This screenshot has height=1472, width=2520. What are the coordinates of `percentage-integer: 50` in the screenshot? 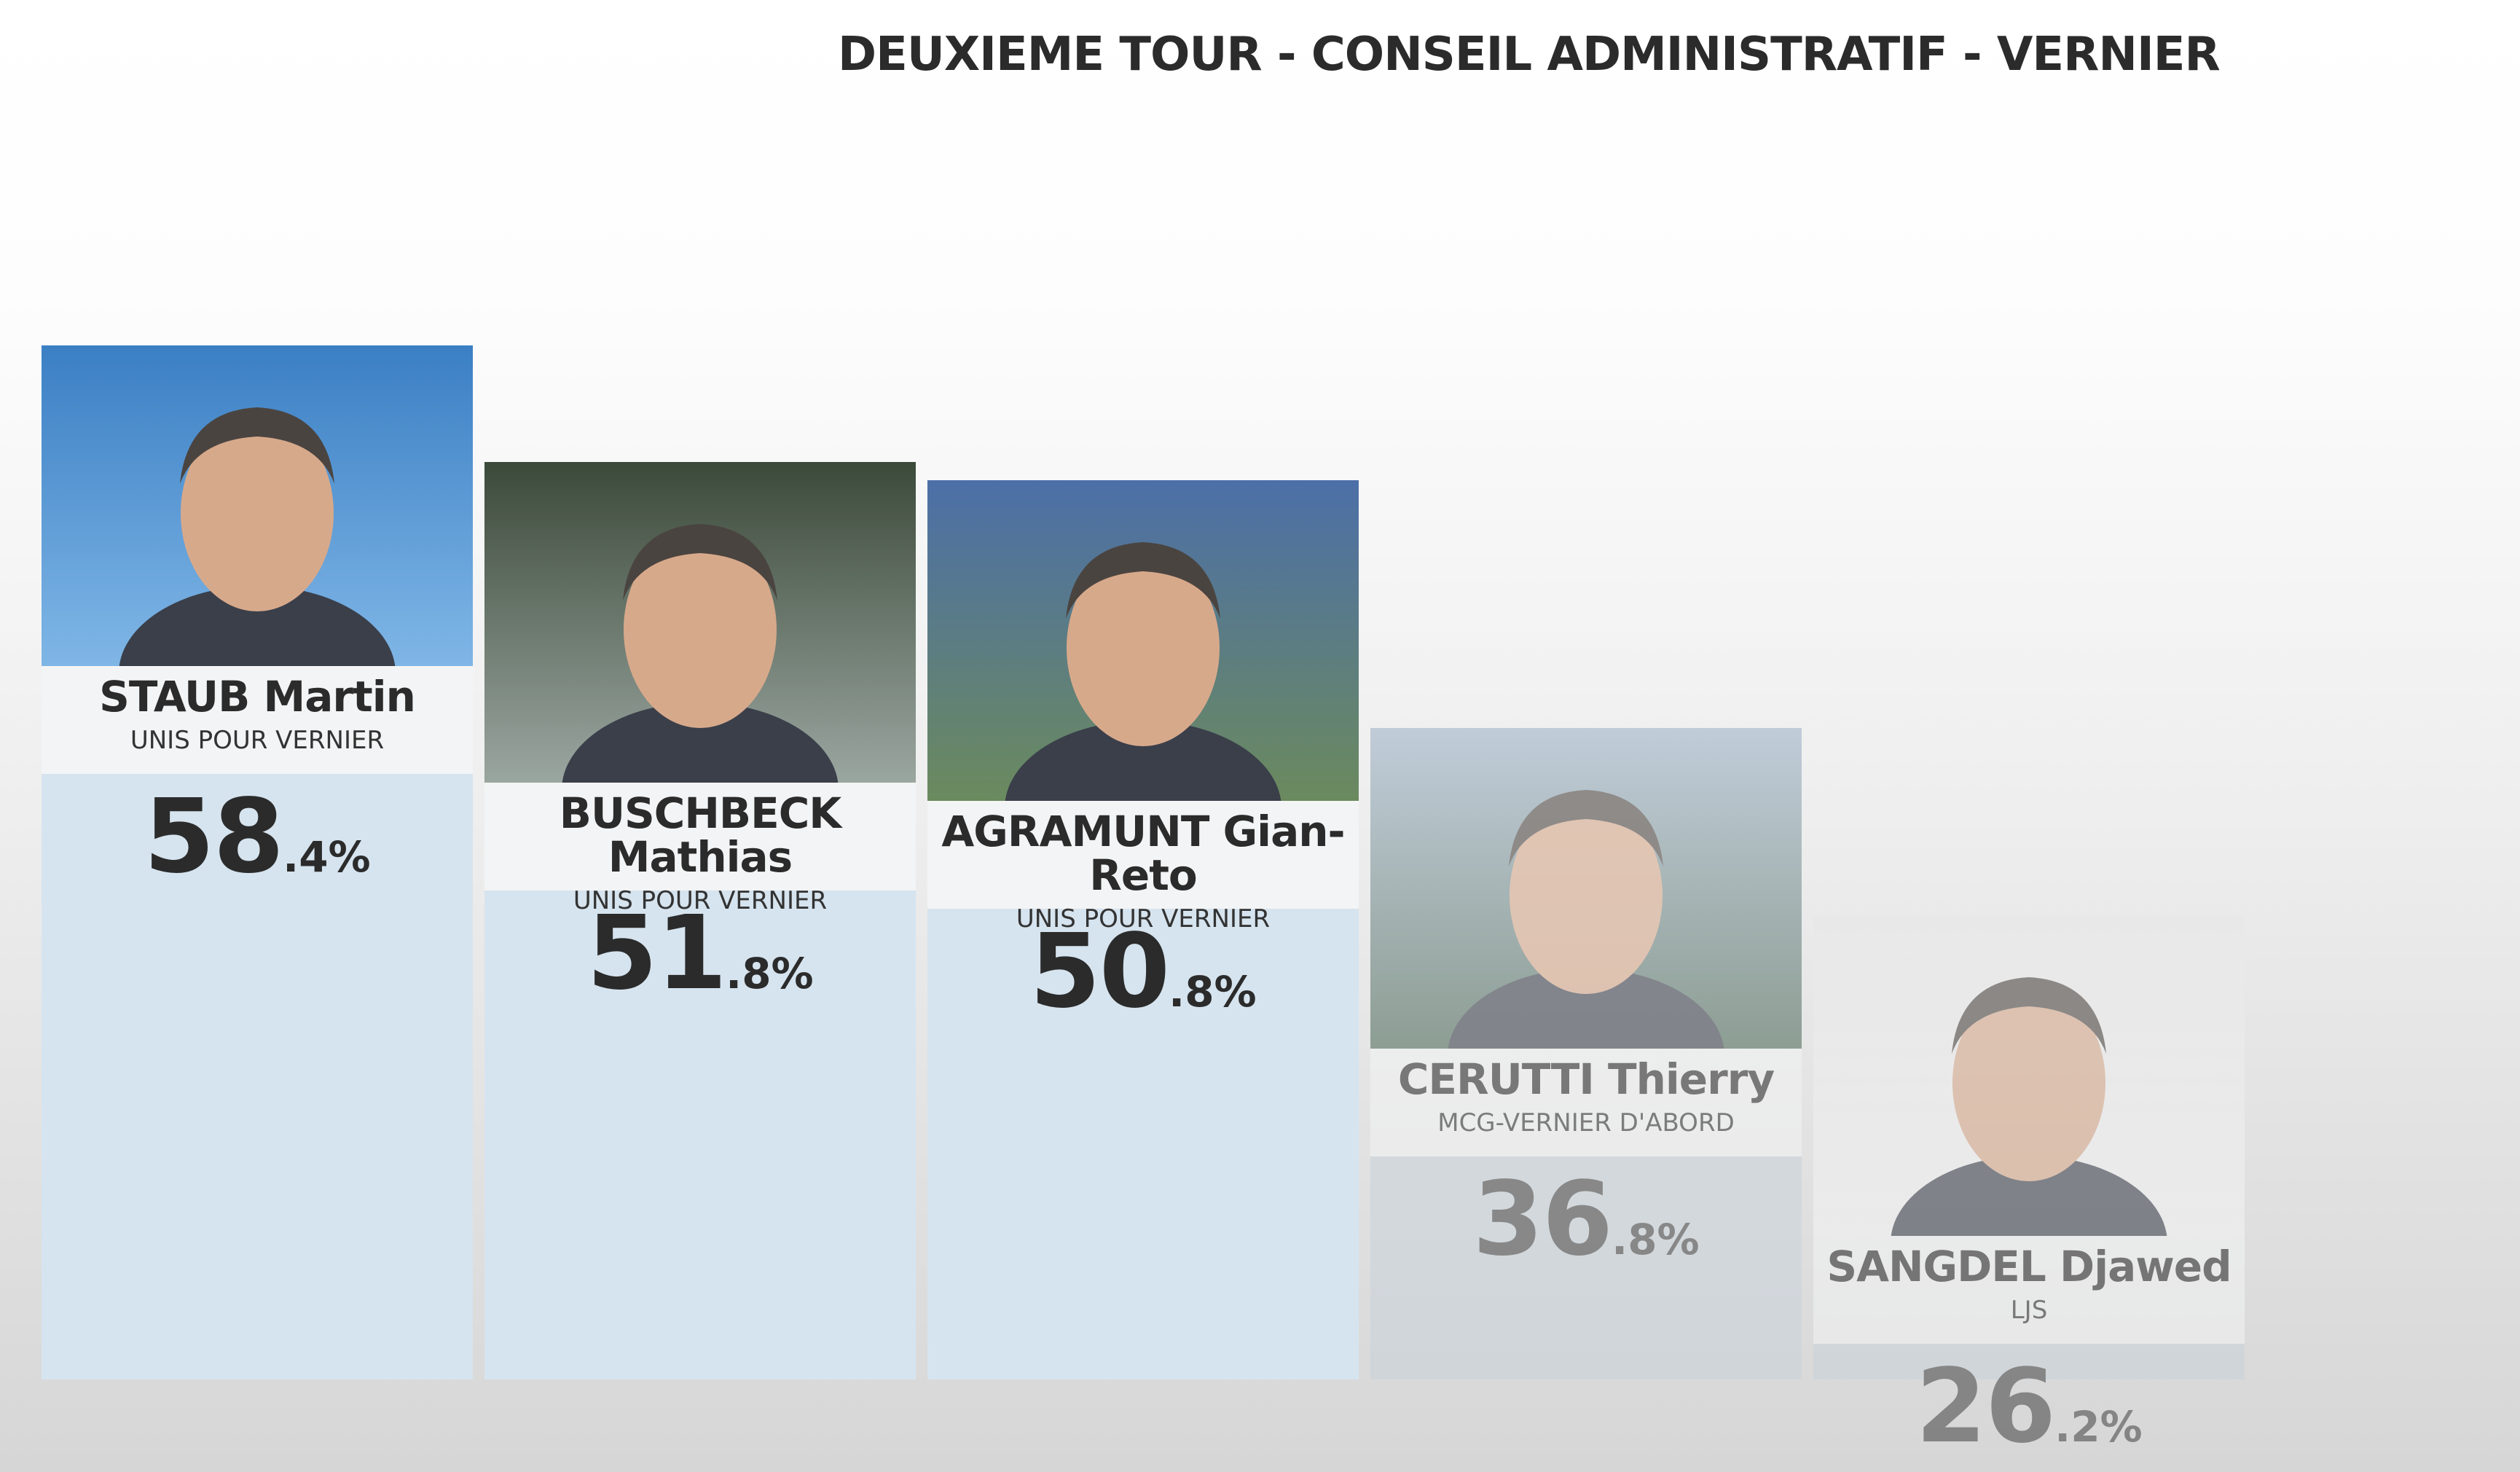 It's located at (1099, 971).